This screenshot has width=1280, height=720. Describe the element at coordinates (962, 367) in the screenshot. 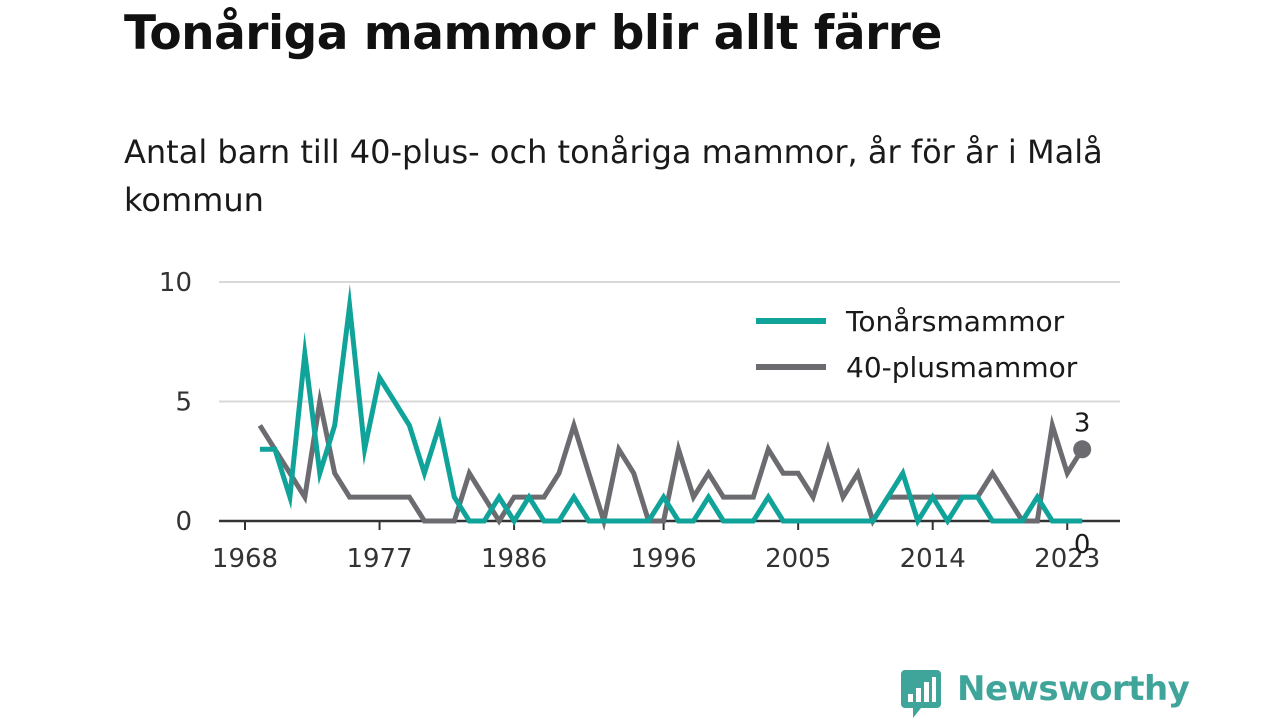

I see `legend-label: 40-plusmammor` at that location.